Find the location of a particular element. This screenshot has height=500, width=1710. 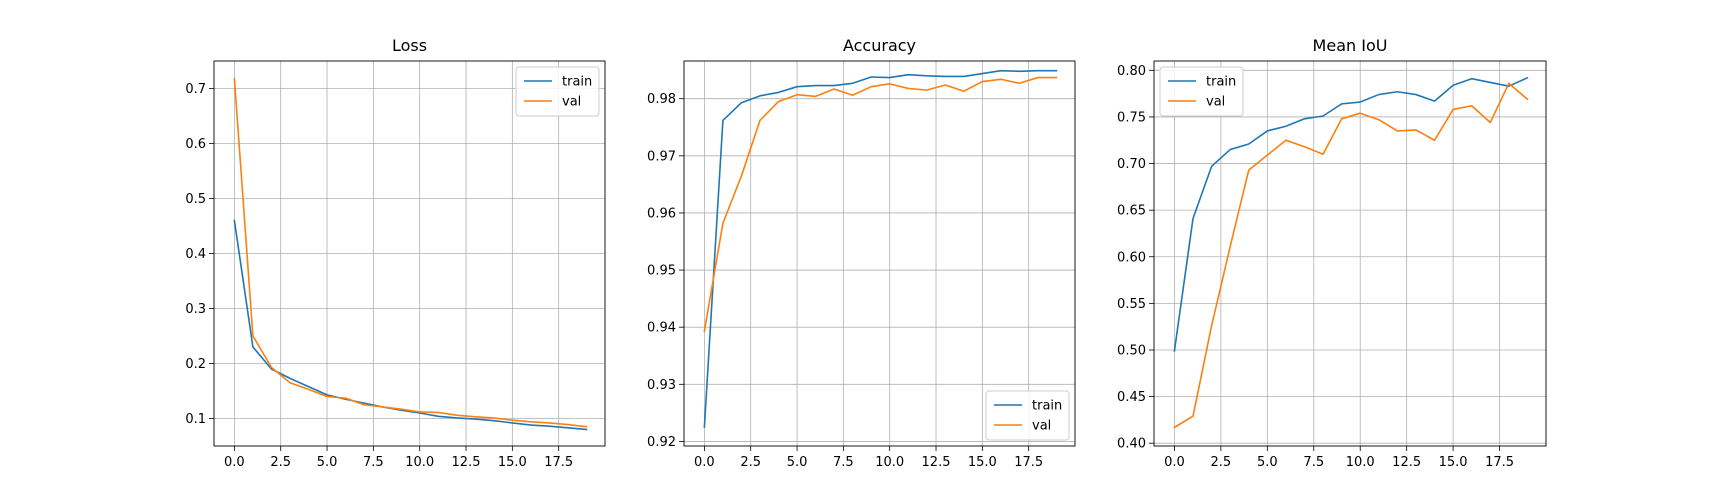

loss-y-tick-label: 0.3 is located at coordinates (195, 309).